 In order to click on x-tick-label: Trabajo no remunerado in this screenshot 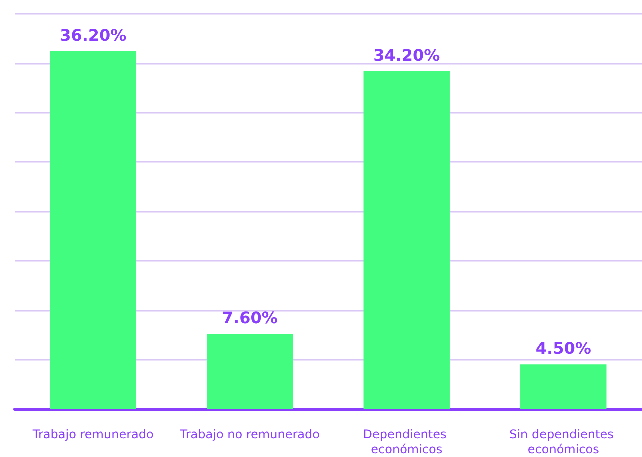, I will do `click(249, 435)`.